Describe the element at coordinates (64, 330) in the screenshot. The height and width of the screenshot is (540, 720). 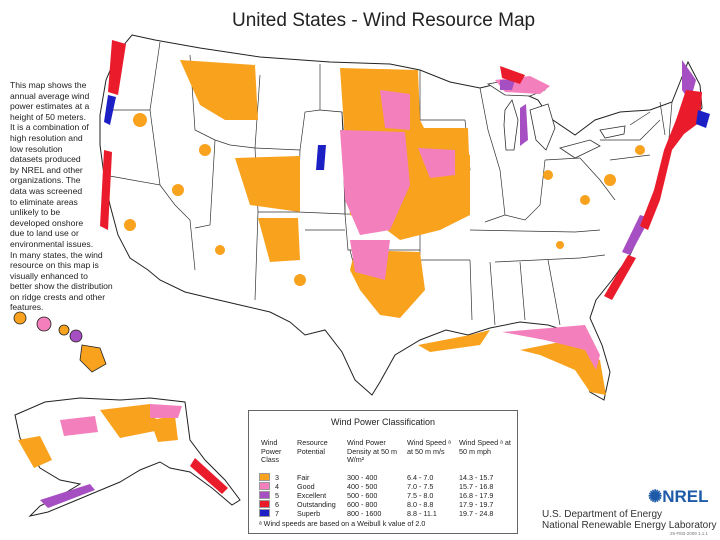
I see `hawaii-island-molokai` at that location.